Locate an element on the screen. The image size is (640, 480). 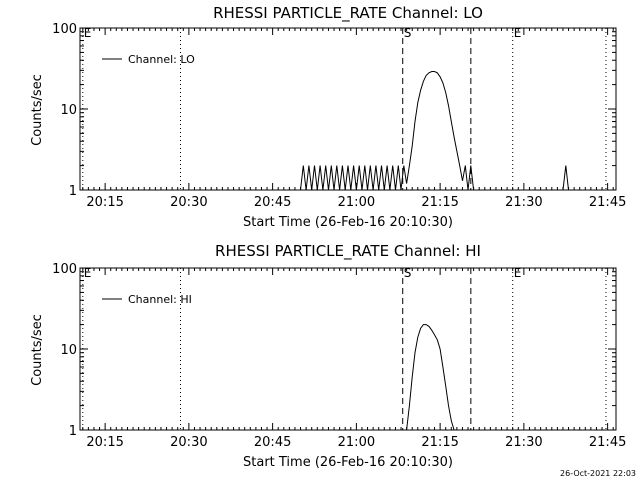
panel-lo-x-tick-label: 21:30 is located at coordinates (523, 202).